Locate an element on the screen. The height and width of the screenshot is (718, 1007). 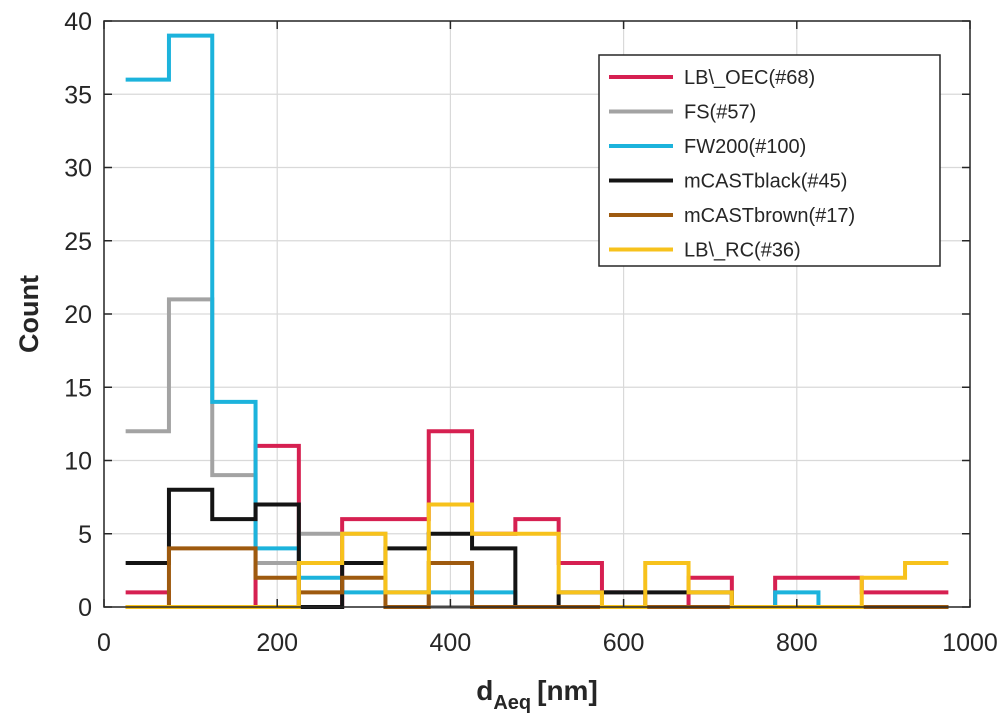
x-tick-label: 400 is located at coordinates (451, 643).